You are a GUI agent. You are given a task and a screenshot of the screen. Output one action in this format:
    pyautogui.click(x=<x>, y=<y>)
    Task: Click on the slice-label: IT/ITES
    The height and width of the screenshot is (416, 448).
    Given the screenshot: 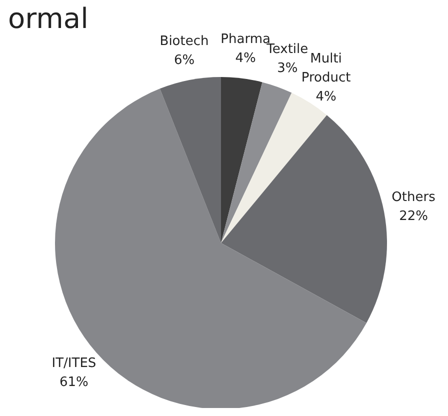 What is the action you would take?
    pyautogui.click(x=74, y=363)
    